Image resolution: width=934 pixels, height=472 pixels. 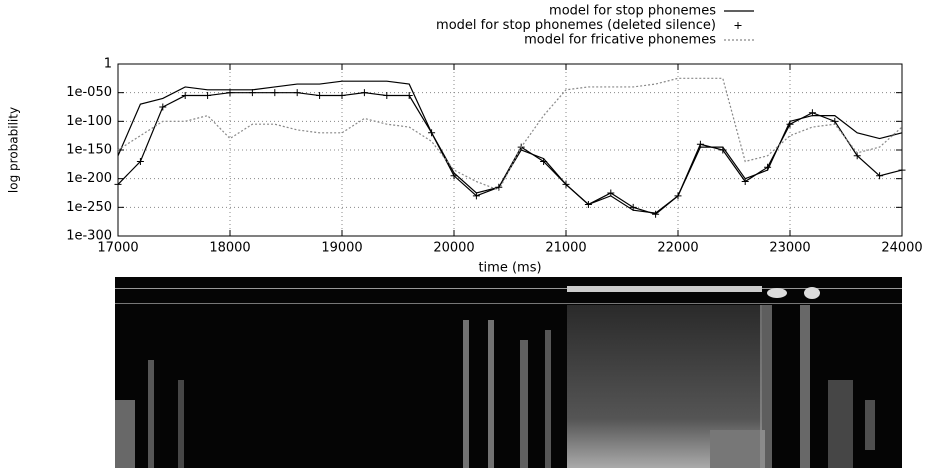 What do you see at coordinates (89, 178) in the screenshot?
I see `y-tick-label: 1e-200` at bounding box center [89, 178].